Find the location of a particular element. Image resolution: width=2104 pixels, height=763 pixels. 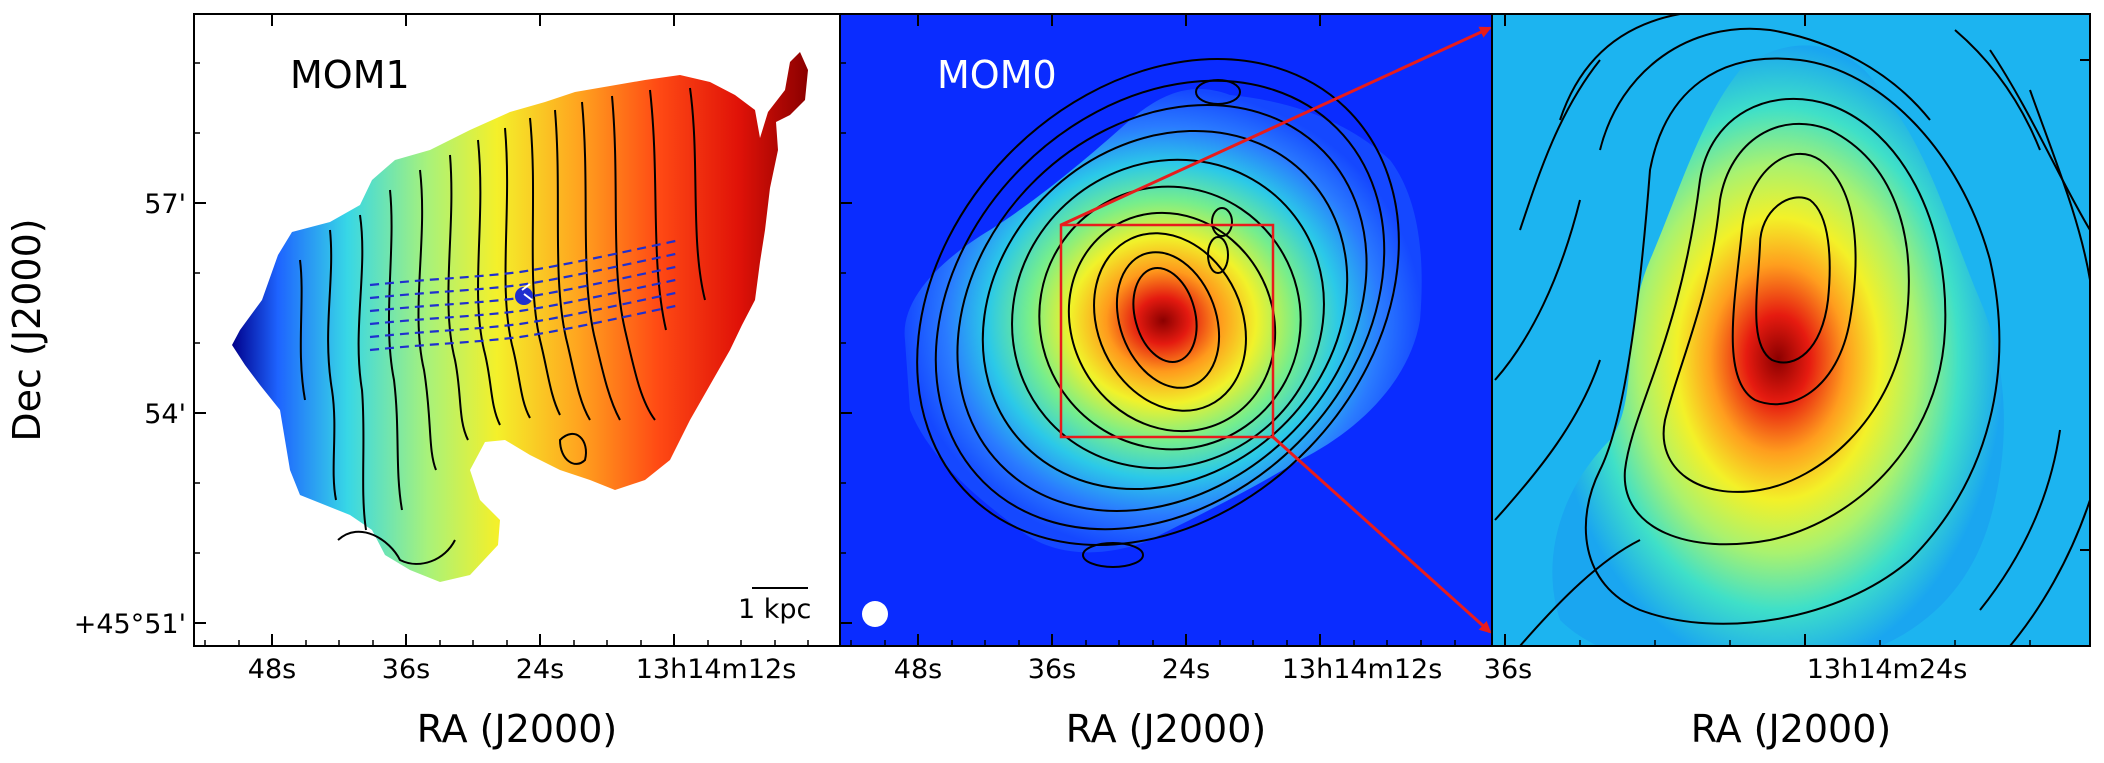

zoom-box is located at coordinates (1167, 331).